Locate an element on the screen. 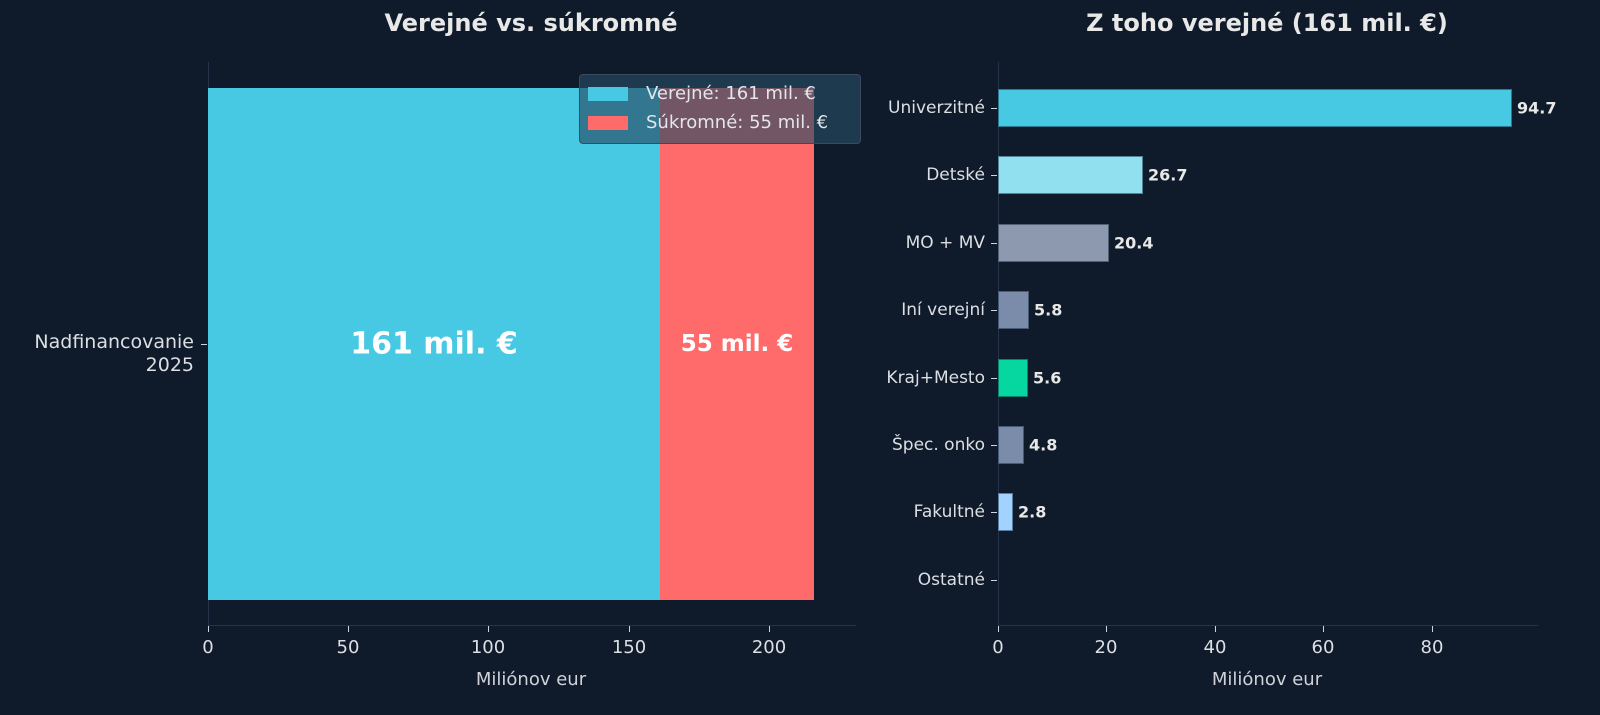  category-label: Kraj+Mesto is located at coordinates (935, 378).